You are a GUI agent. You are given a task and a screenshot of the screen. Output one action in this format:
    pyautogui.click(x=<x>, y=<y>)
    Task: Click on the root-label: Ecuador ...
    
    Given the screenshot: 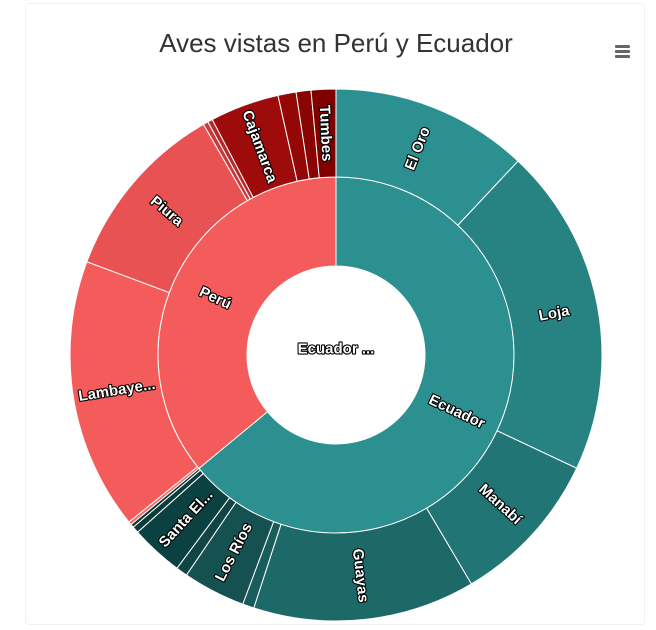 What is the action you would take?
    pyautogui.click(x=336, y=349)
    